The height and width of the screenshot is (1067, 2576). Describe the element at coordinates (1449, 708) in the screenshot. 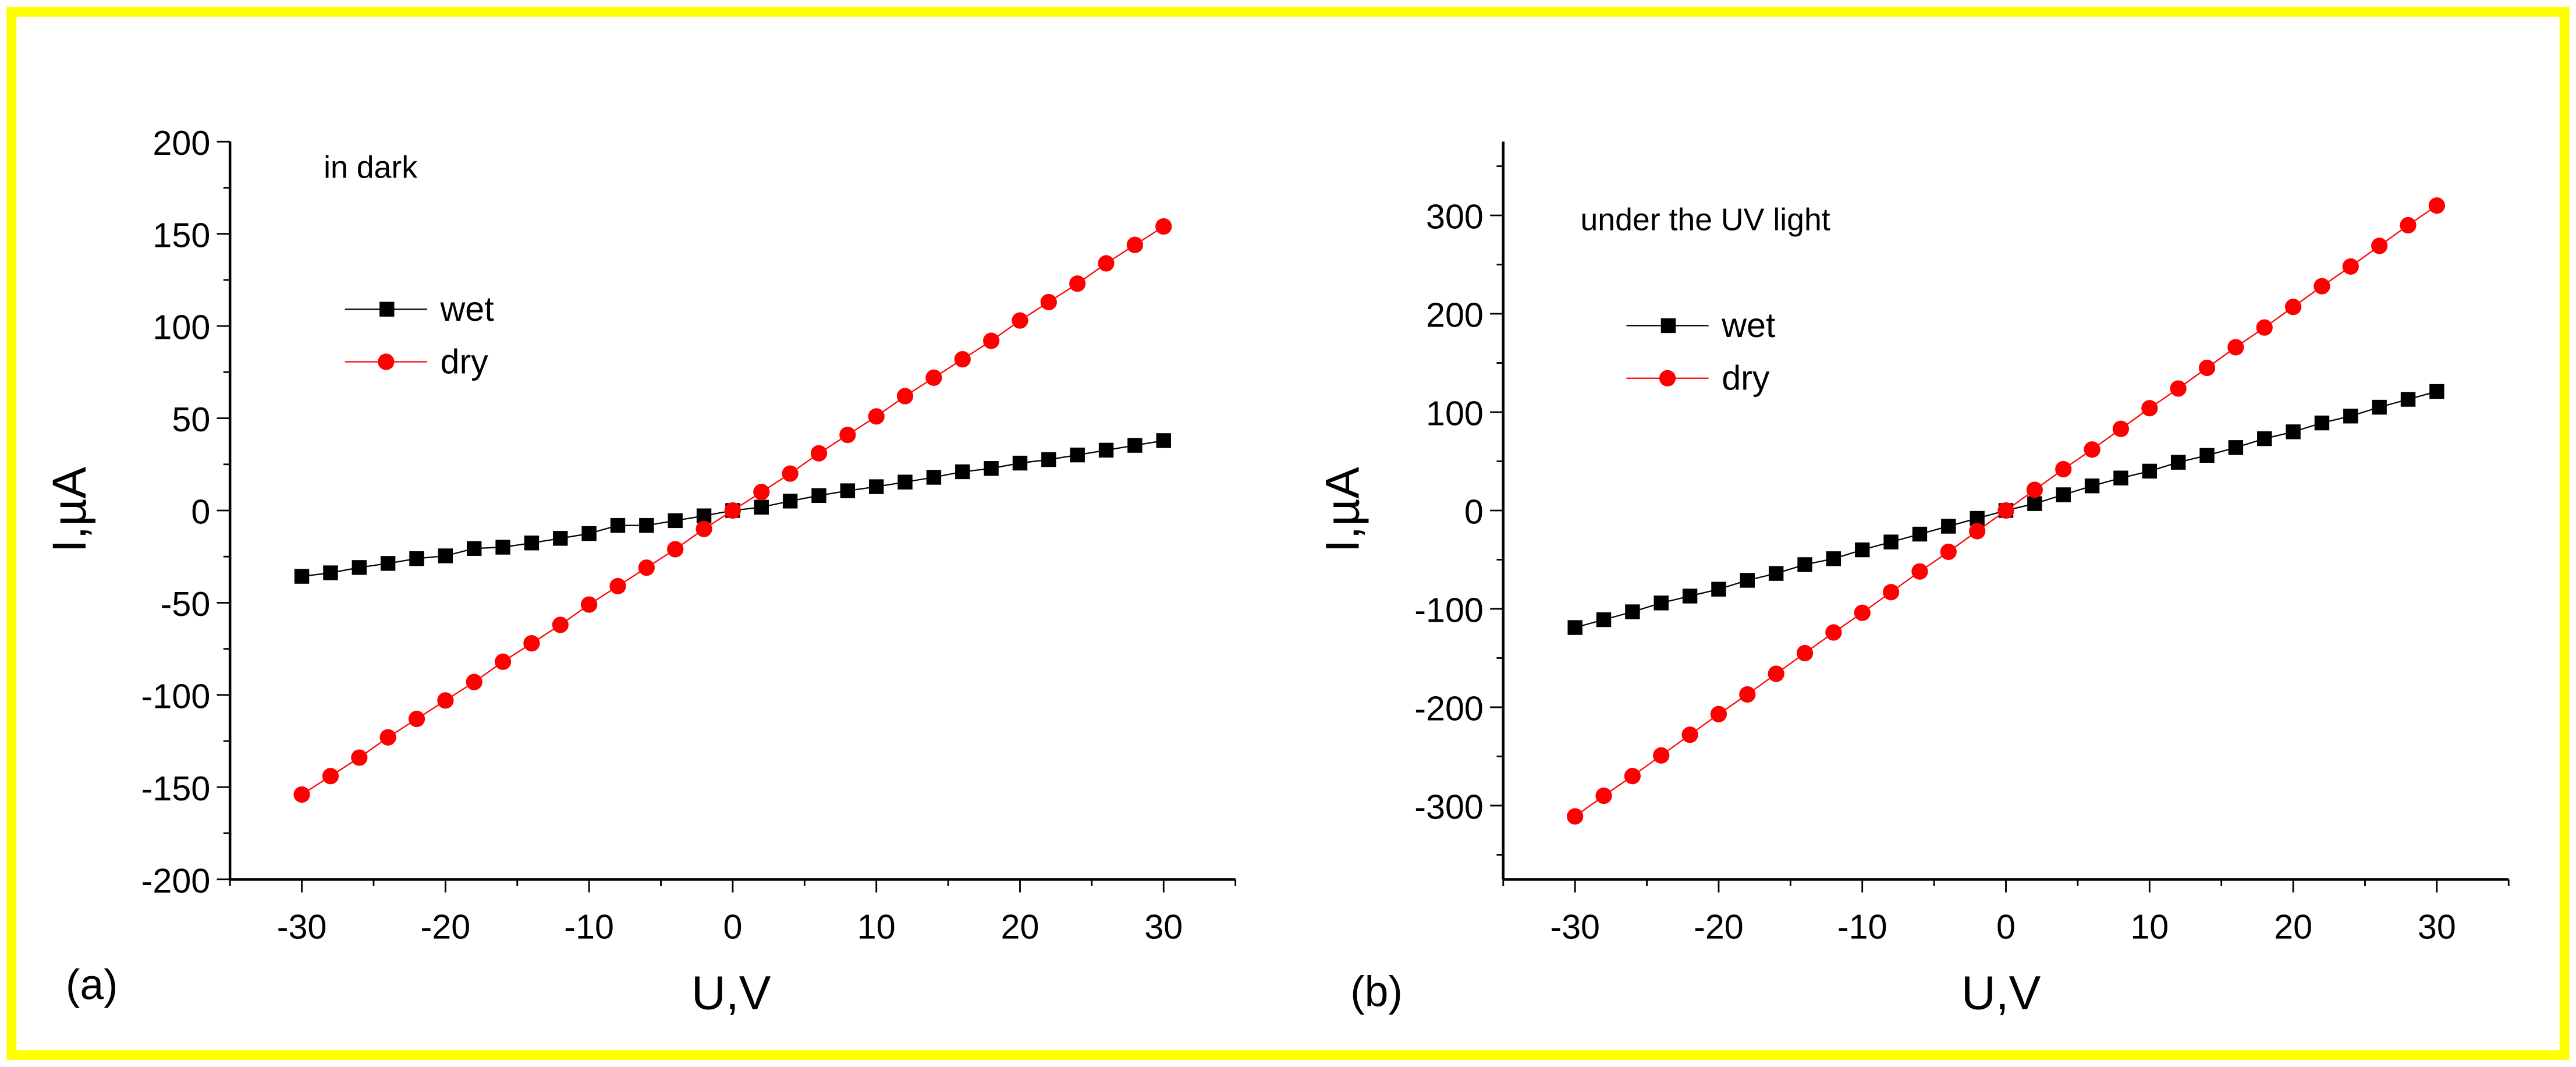

I see `y-tick-label: -200` at that location.